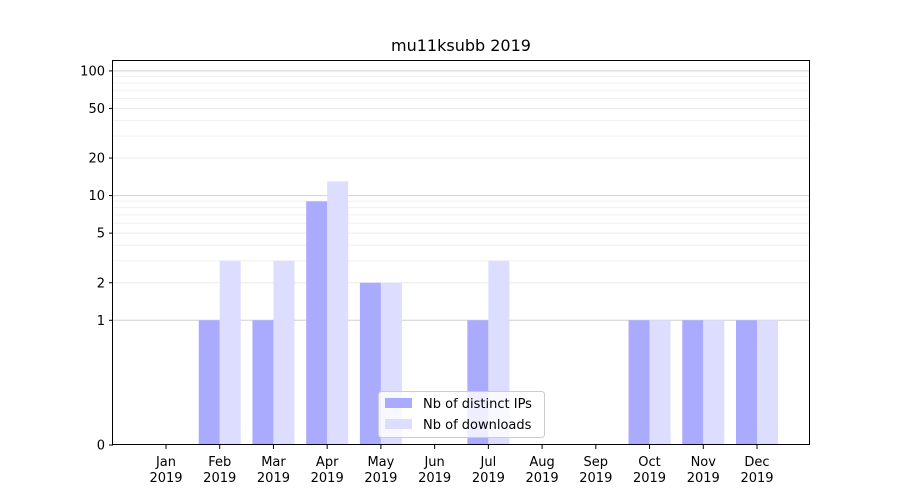  I want to click on x-tick-label-month: Jul, so click(488, 462).